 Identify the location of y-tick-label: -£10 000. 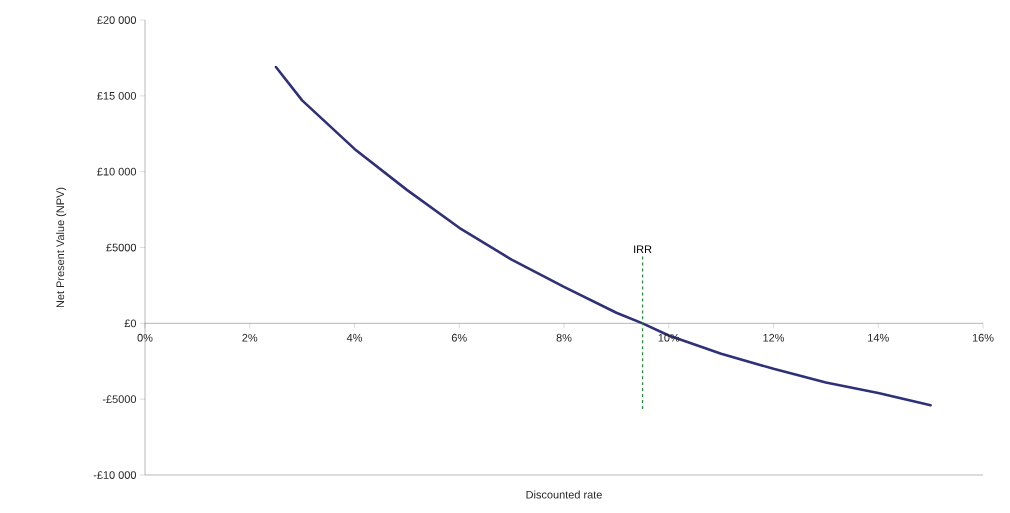
(115, 475).